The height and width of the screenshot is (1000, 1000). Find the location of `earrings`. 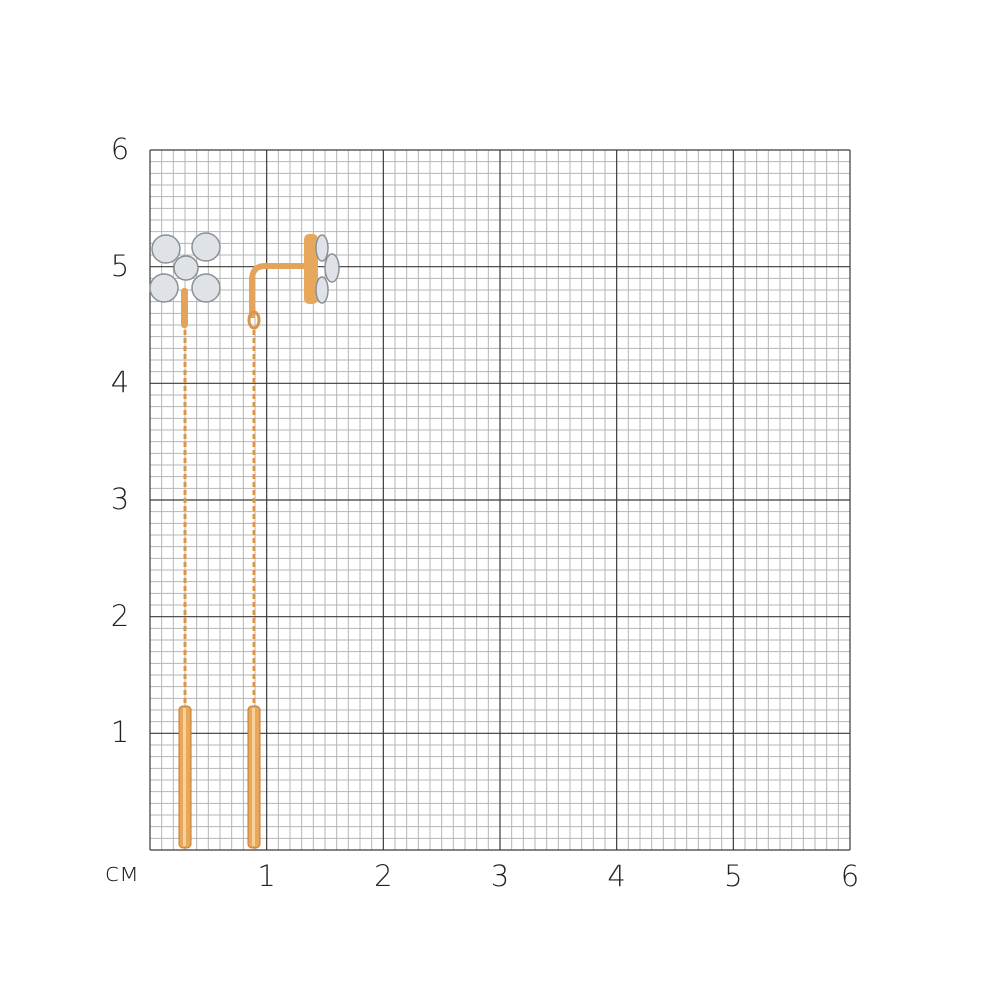

earrings is located at coordinates (244, 540).